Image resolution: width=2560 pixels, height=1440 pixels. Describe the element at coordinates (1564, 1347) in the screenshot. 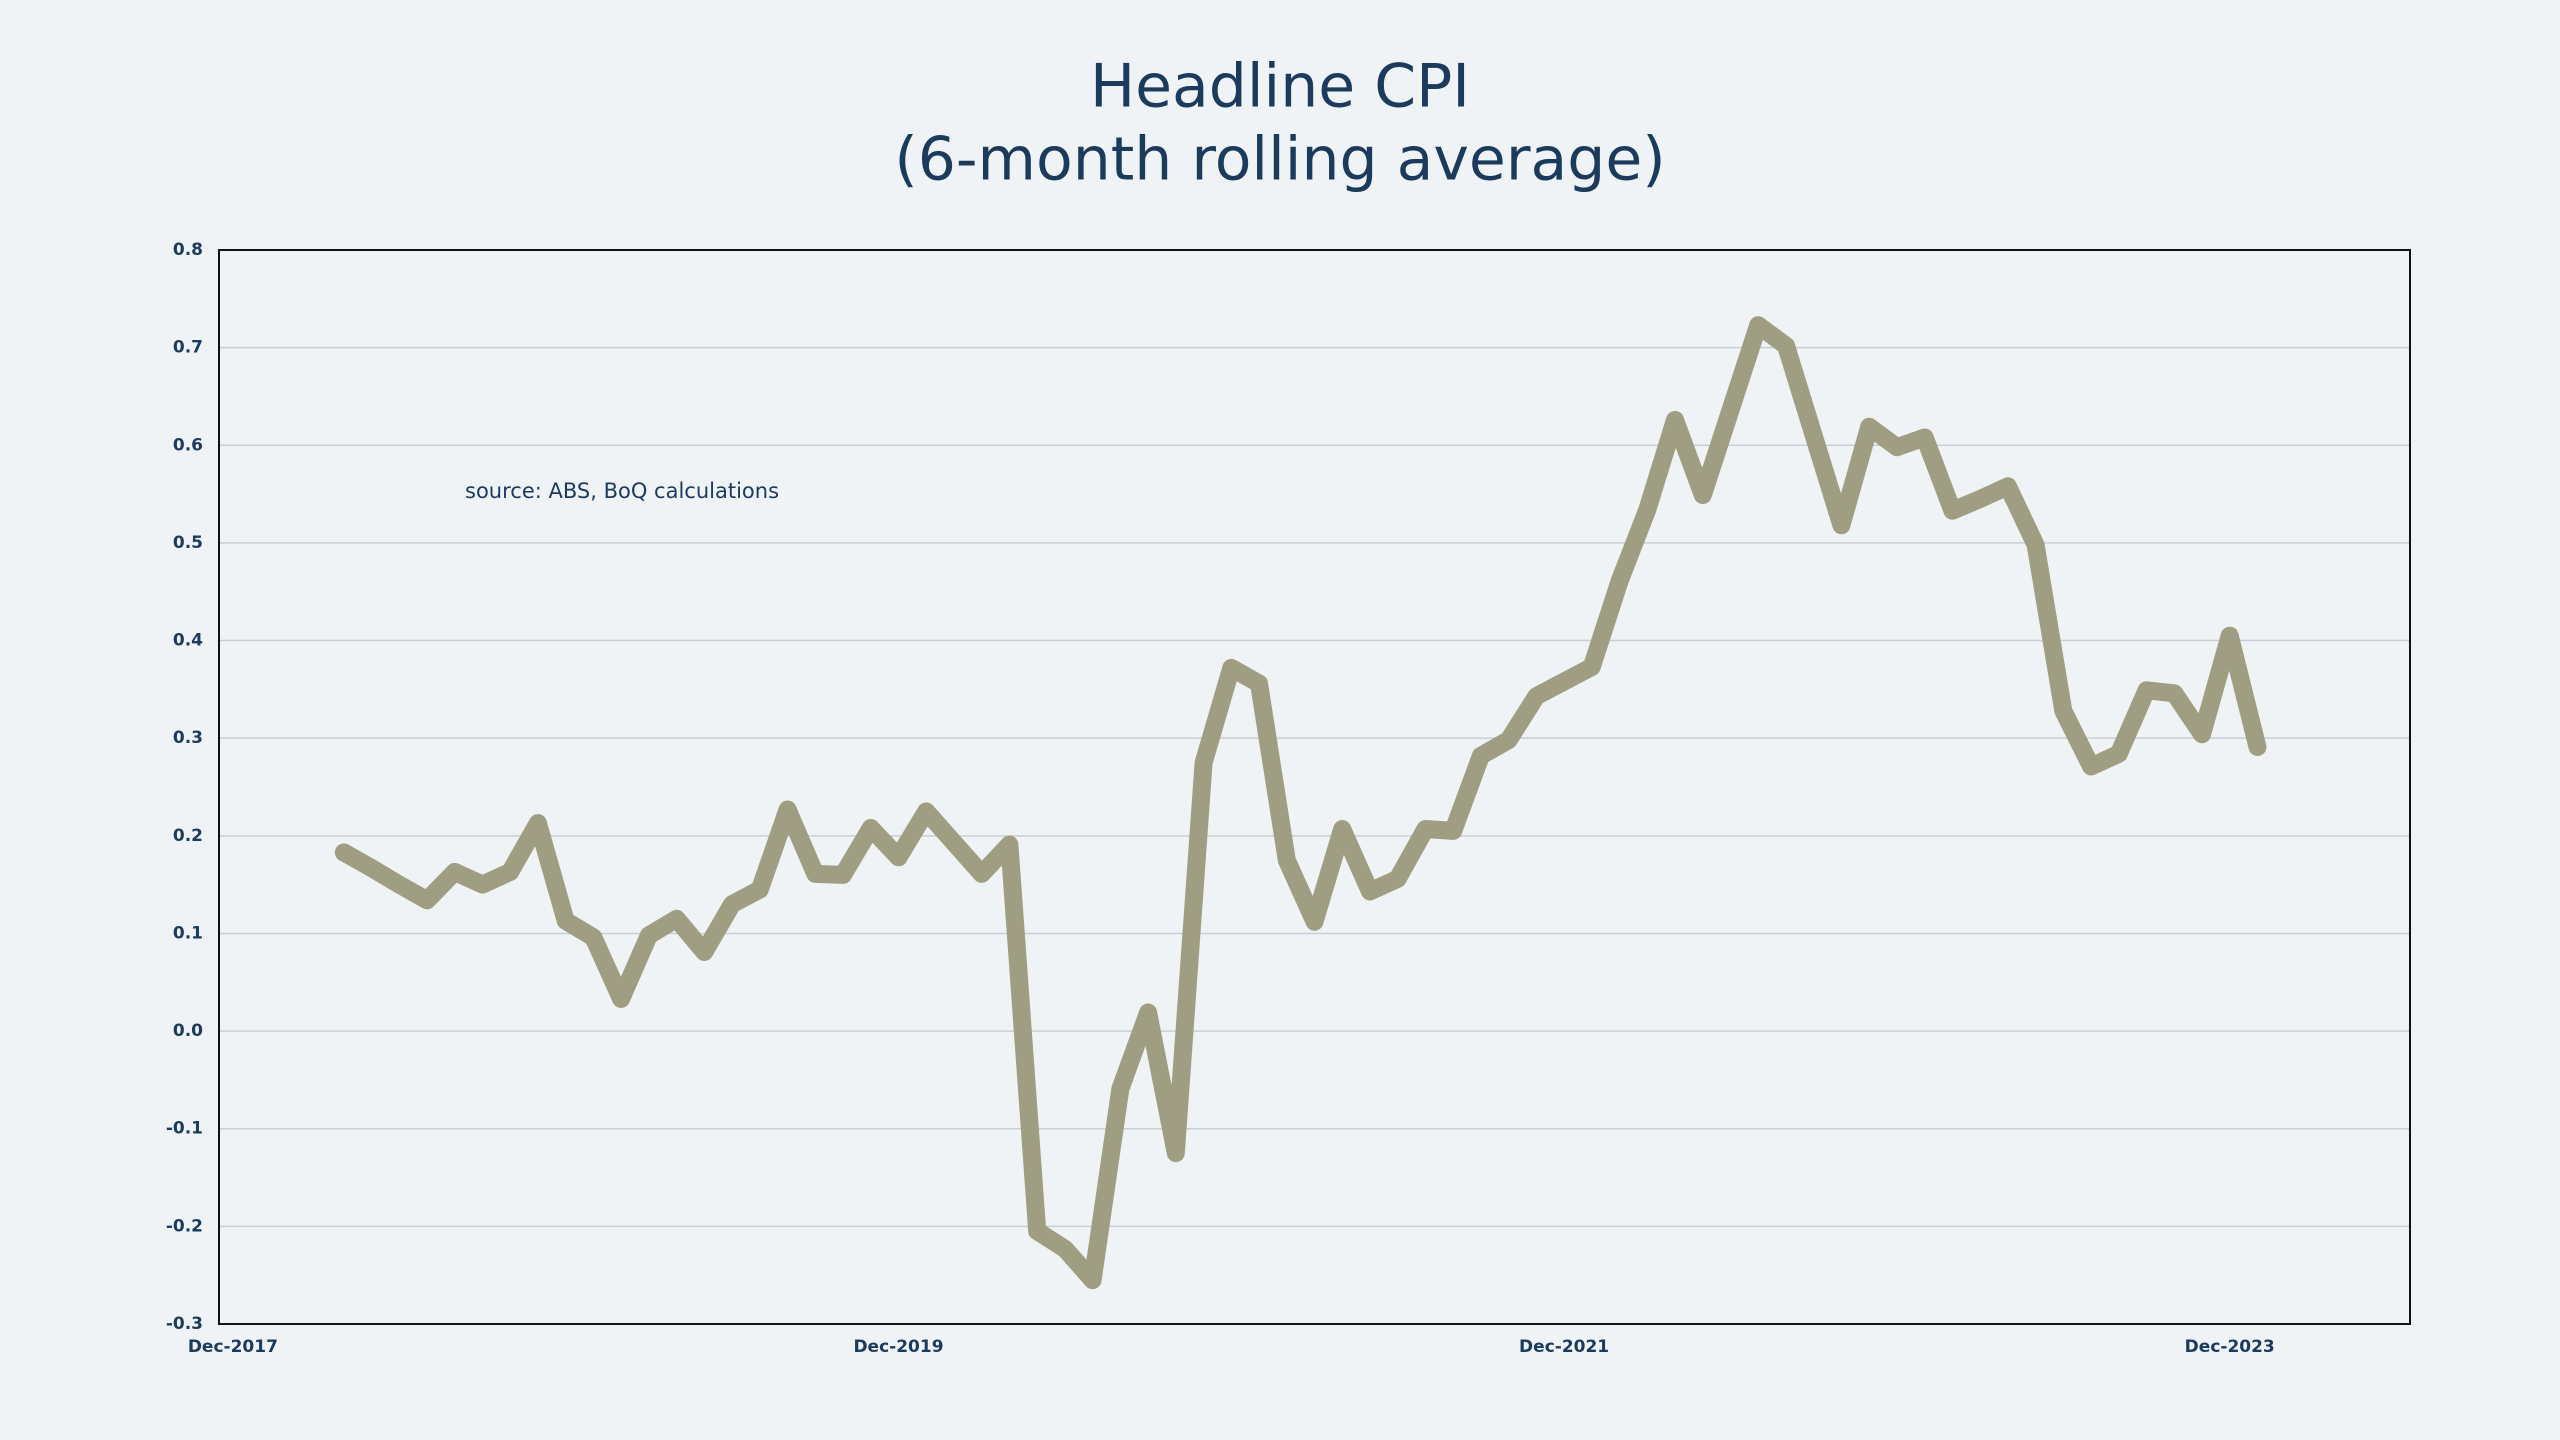

I see `x-tick-label: Dec-2021` at that location.